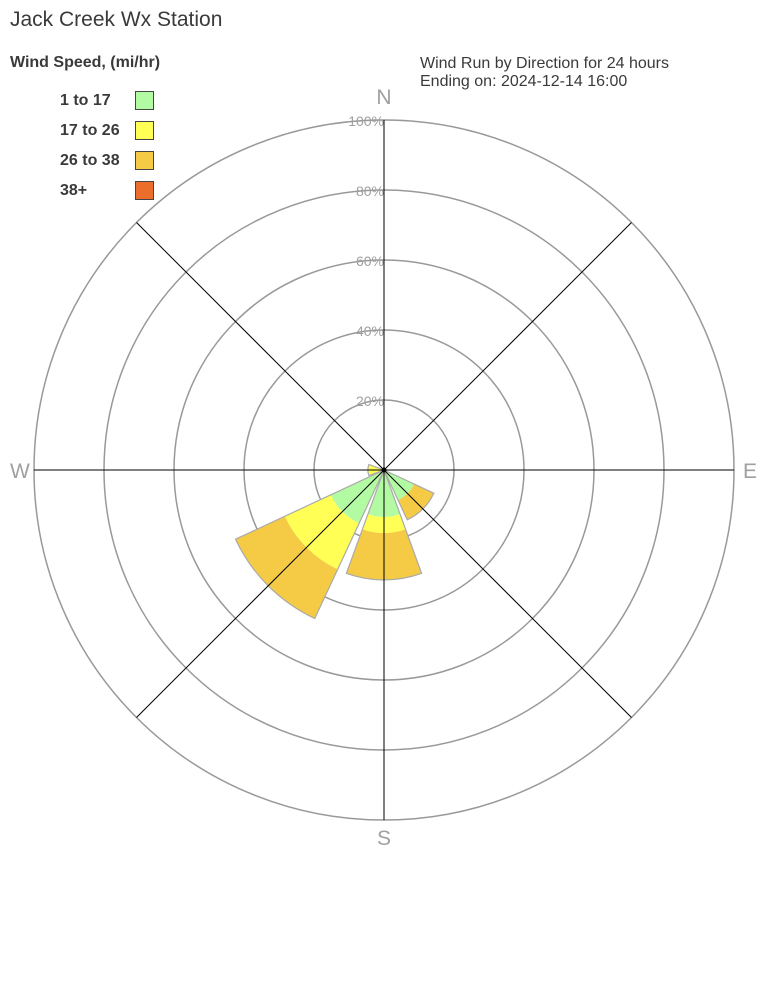 This screenshot has width=768, height=1008. I want to click on radial-tick-label: 100%, so click(366, 121).